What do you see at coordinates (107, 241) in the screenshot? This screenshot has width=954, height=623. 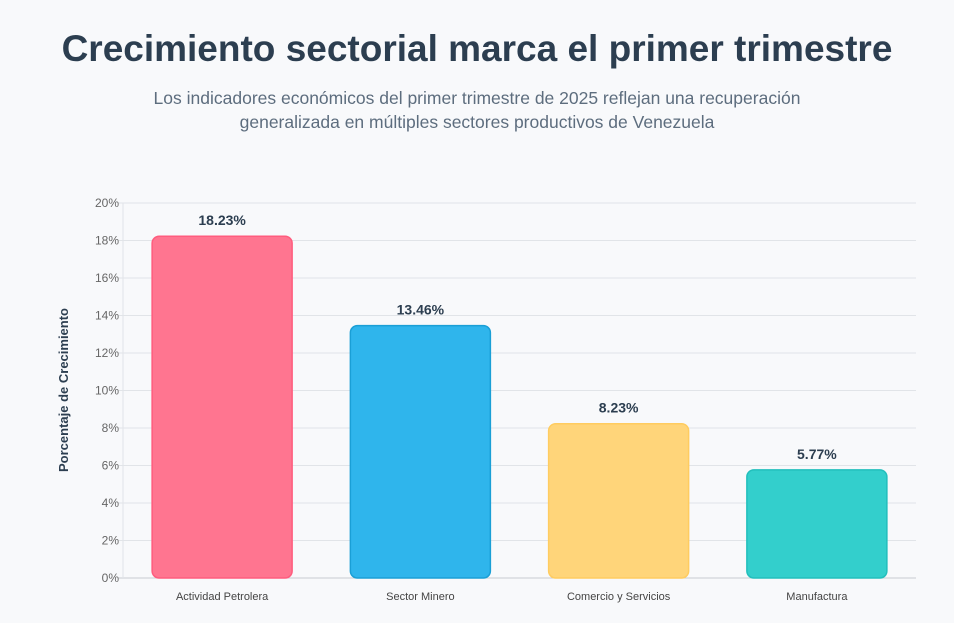 I see `y-tick-label: 18%` at bounding box center [107, 241].